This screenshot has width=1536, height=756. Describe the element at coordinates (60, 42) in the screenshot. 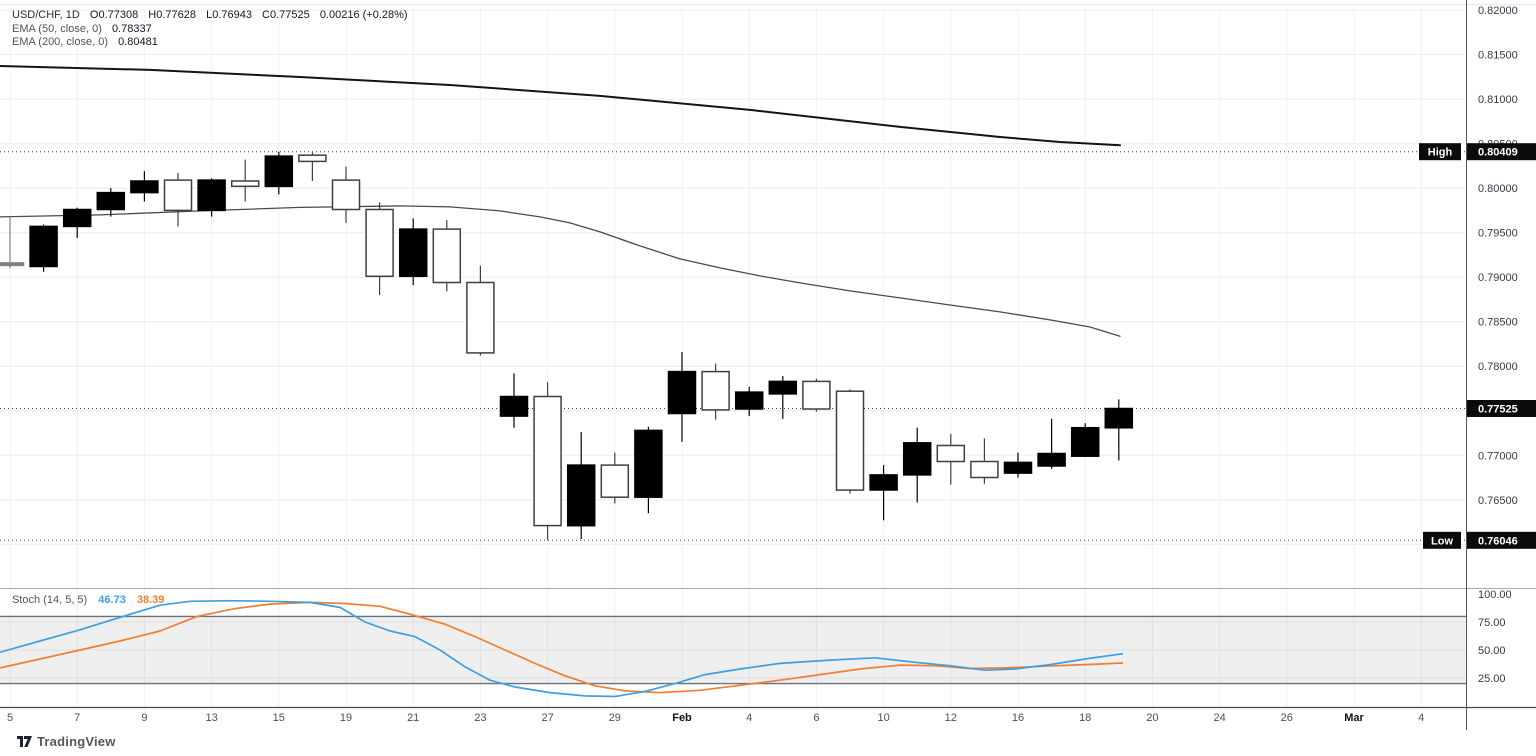

I see `ema200-label: EMA (200, close, 0)` at that location.